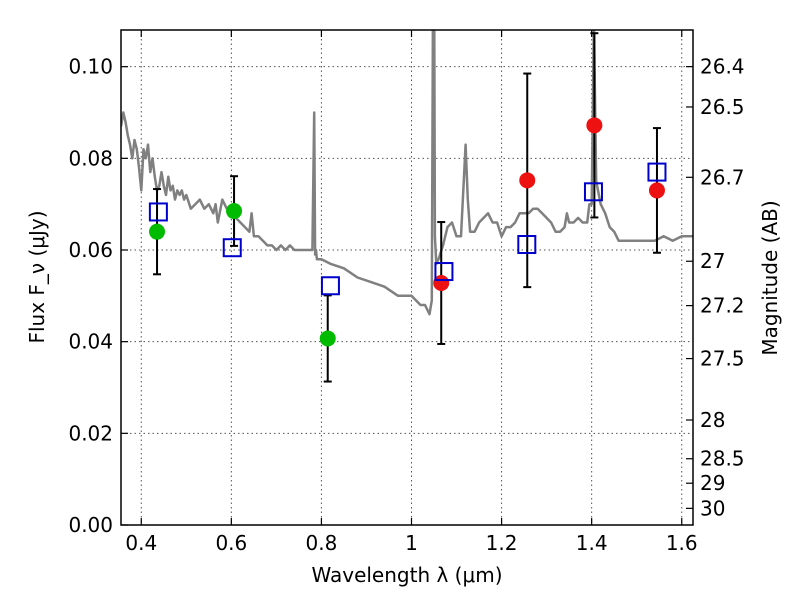 This screenshot has width=800, height=600. I want to click on observed-optical-points, so click(242, 275).